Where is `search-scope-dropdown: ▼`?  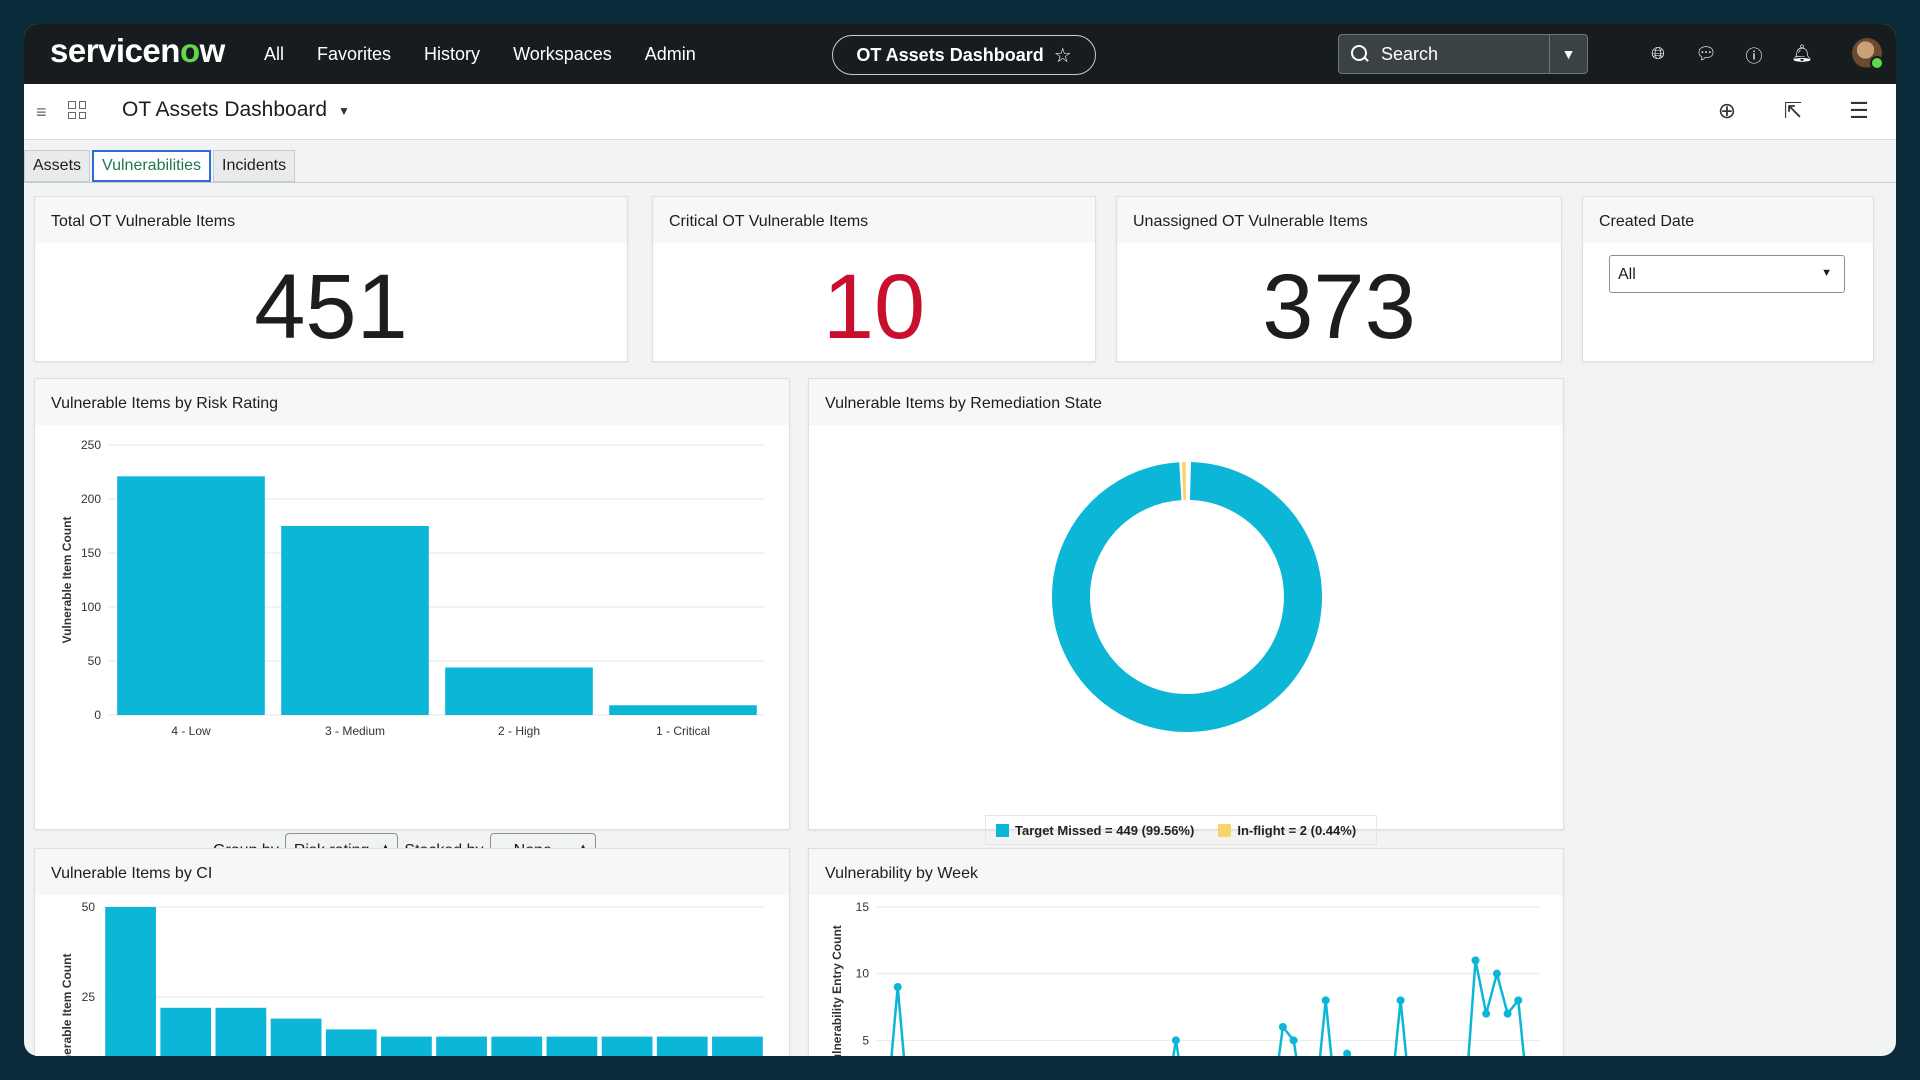 search-scope-dropdown: ▼ is located at coordinates (1568, 54).